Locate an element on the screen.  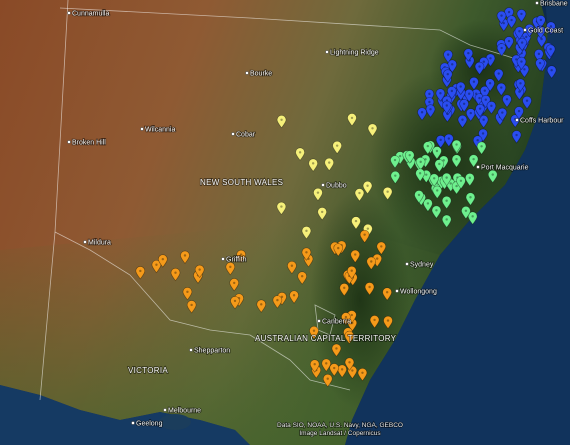
place-label: Wilcannia is located at coordinates (160, 130).